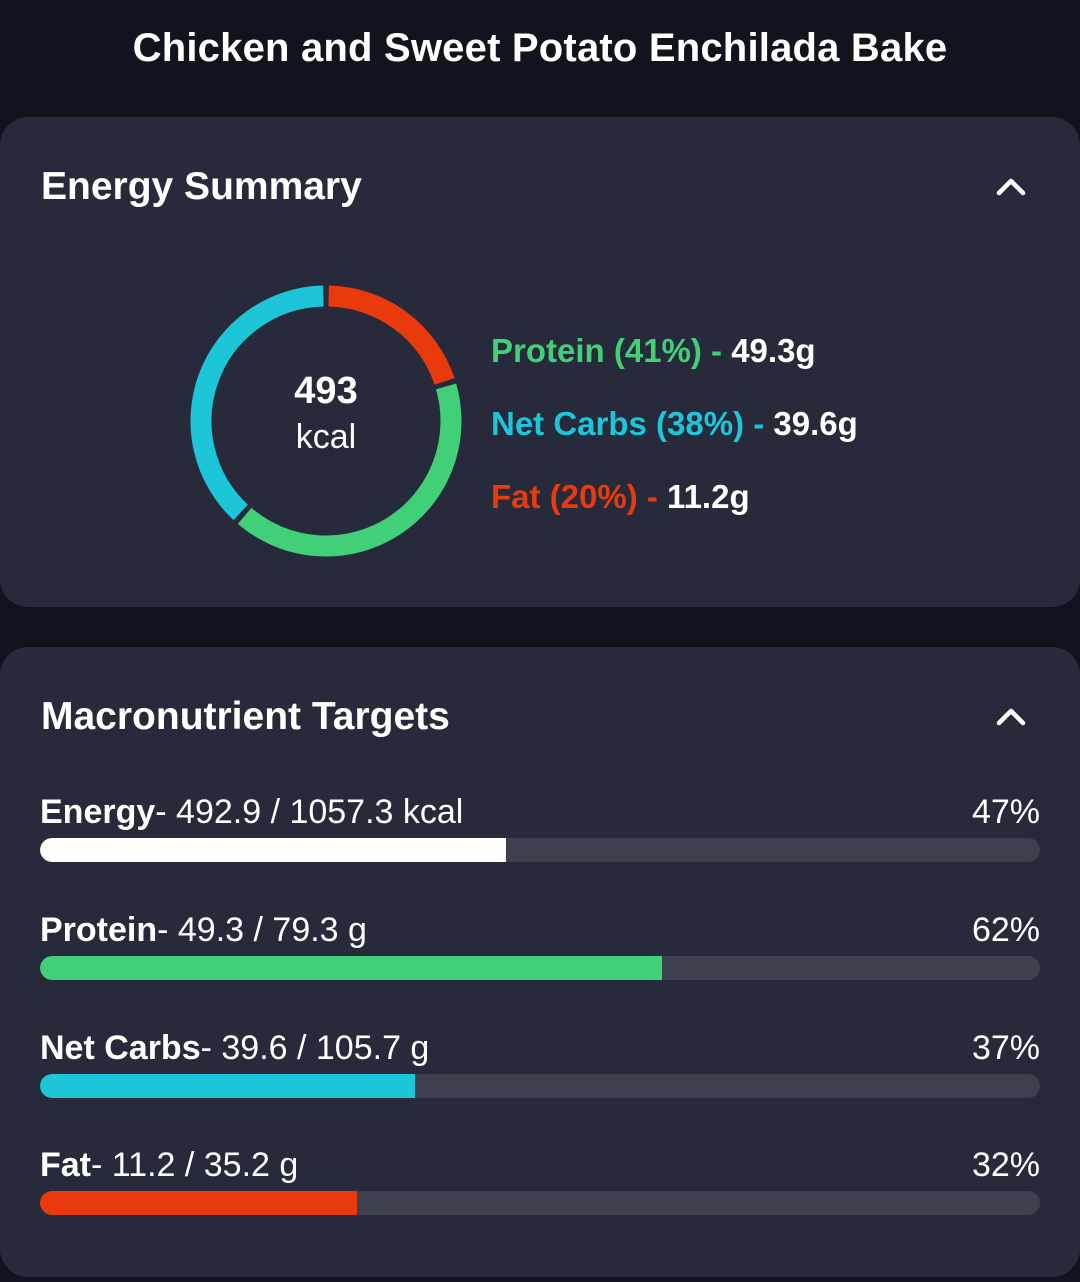  I want to click on target-protein: Protein- 49.3 / 79.3 g 62%, so click(540, 944).